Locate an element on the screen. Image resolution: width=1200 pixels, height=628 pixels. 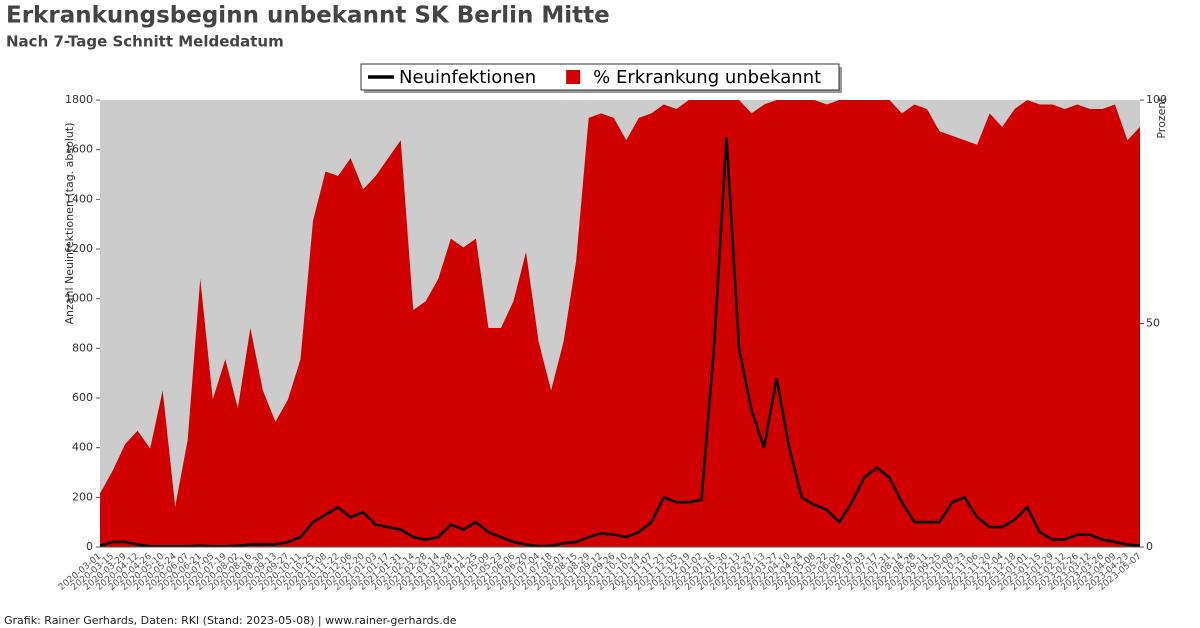
y2-axis-label: Prozent is located at coordinates (1161, 118).